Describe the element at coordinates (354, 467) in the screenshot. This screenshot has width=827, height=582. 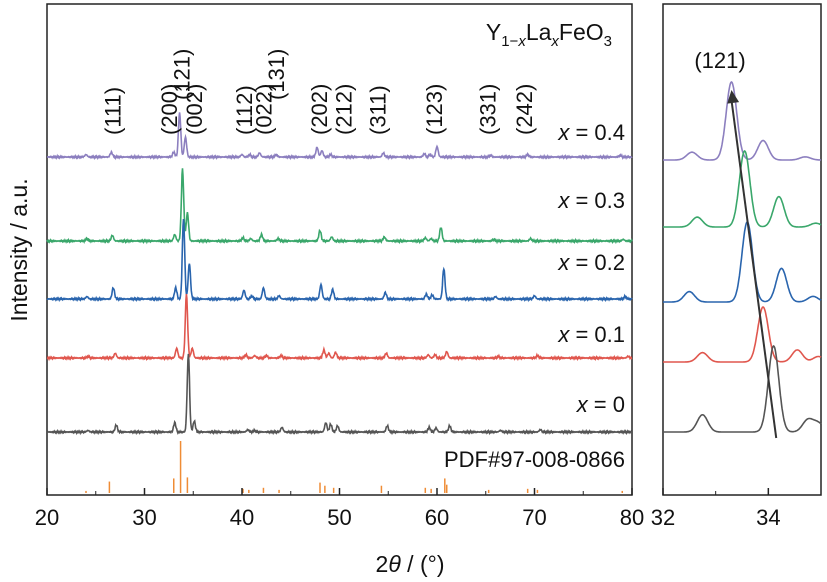
I see `reference-sticks` at that location.